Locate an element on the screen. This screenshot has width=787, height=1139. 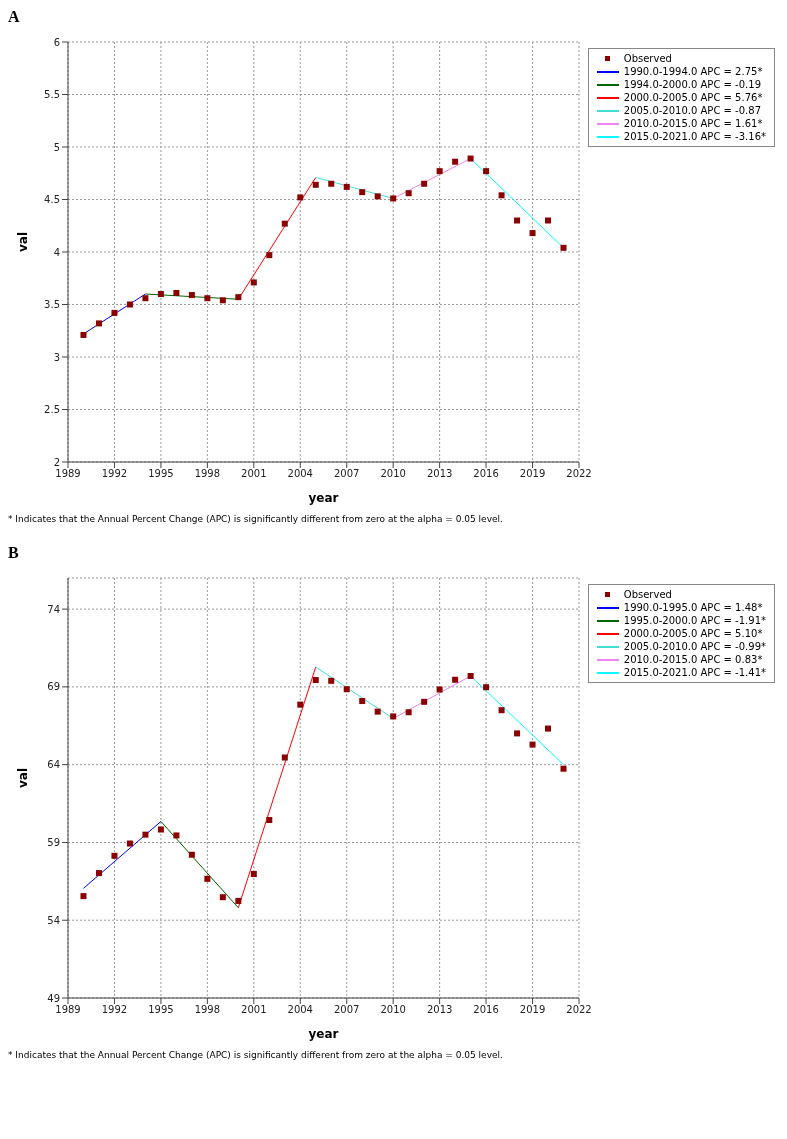
y-tick-label: 64 is located at coordinates (53, 765).